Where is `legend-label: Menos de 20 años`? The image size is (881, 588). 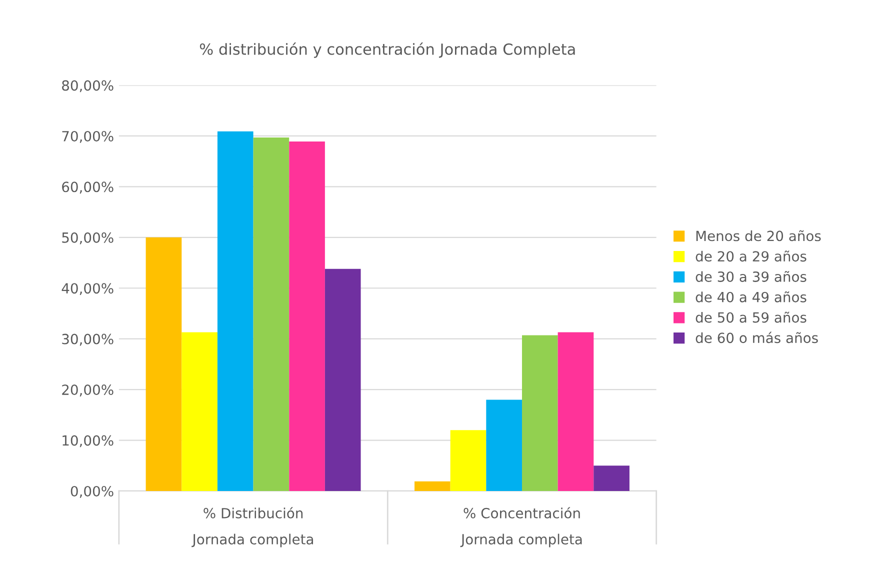 legend-label: Menos de 20 años is located at coordinates (758, 236).